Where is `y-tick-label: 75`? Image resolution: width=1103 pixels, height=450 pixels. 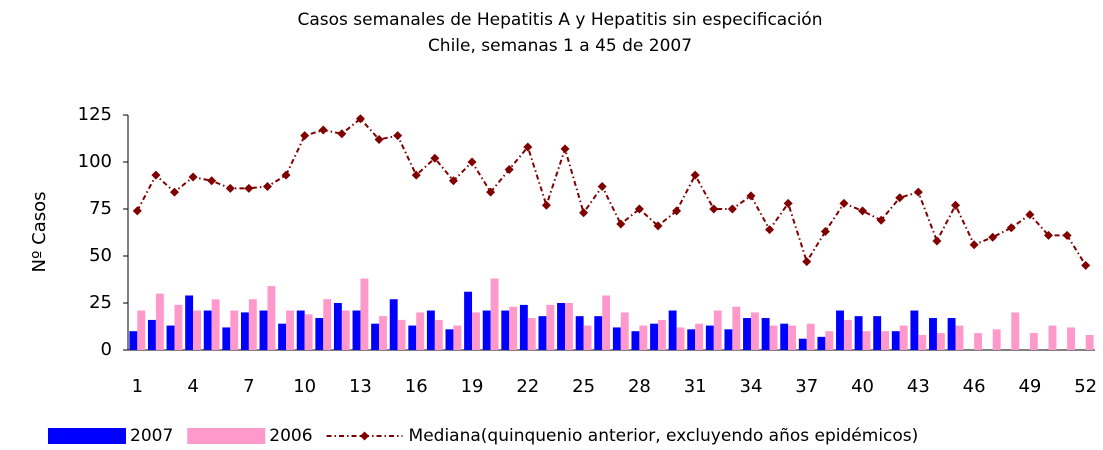 y-tick-label: 75 is located at coordinates (100, 208).